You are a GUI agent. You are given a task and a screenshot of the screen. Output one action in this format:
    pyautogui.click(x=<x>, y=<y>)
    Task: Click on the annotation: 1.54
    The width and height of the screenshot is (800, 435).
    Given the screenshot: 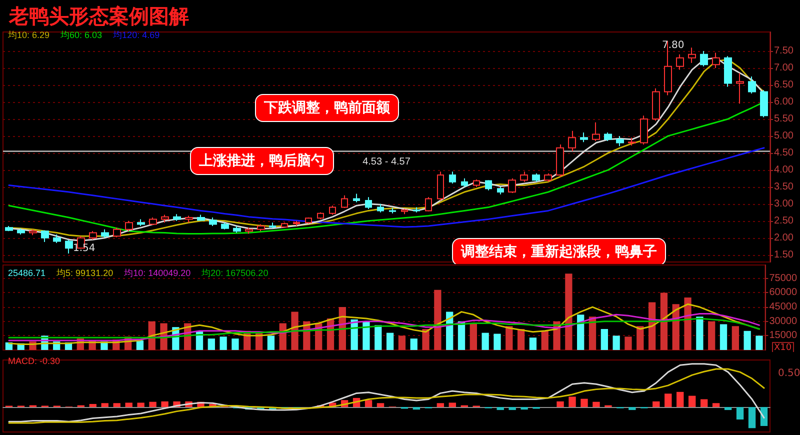 What is the action you would take?
    pyautogui.click(x=84, y=248)
    